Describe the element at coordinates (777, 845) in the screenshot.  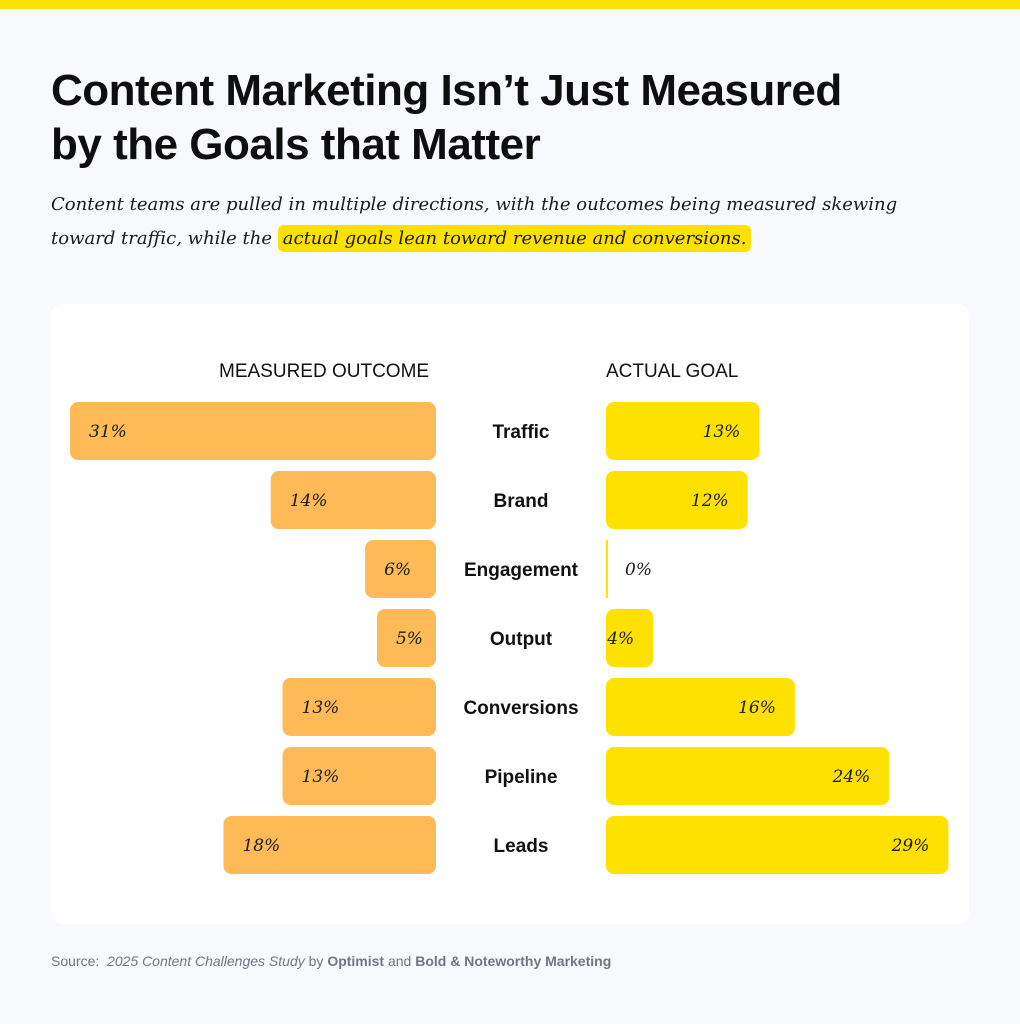
I see `actual-bar-leads` at that location.